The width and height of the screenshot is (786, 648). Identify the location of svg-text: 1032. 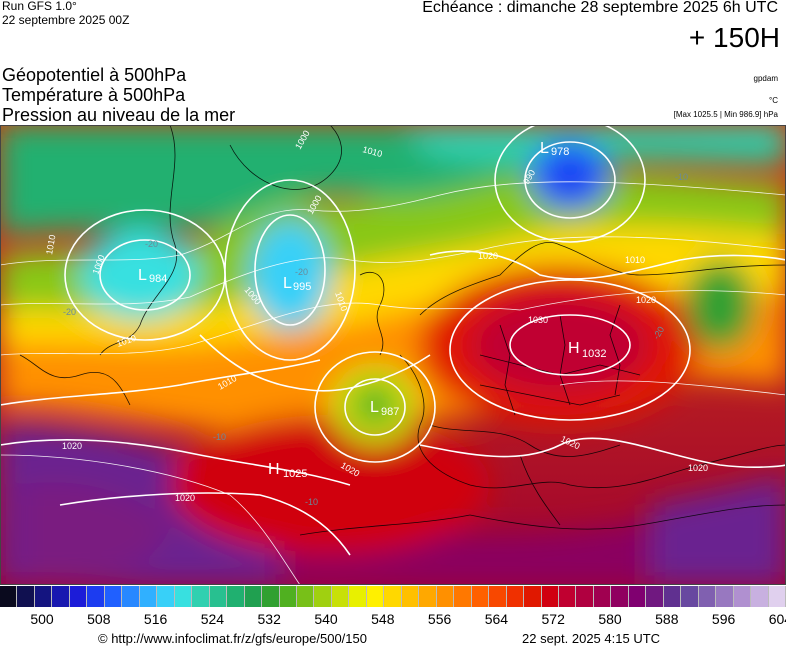
(594, 354).